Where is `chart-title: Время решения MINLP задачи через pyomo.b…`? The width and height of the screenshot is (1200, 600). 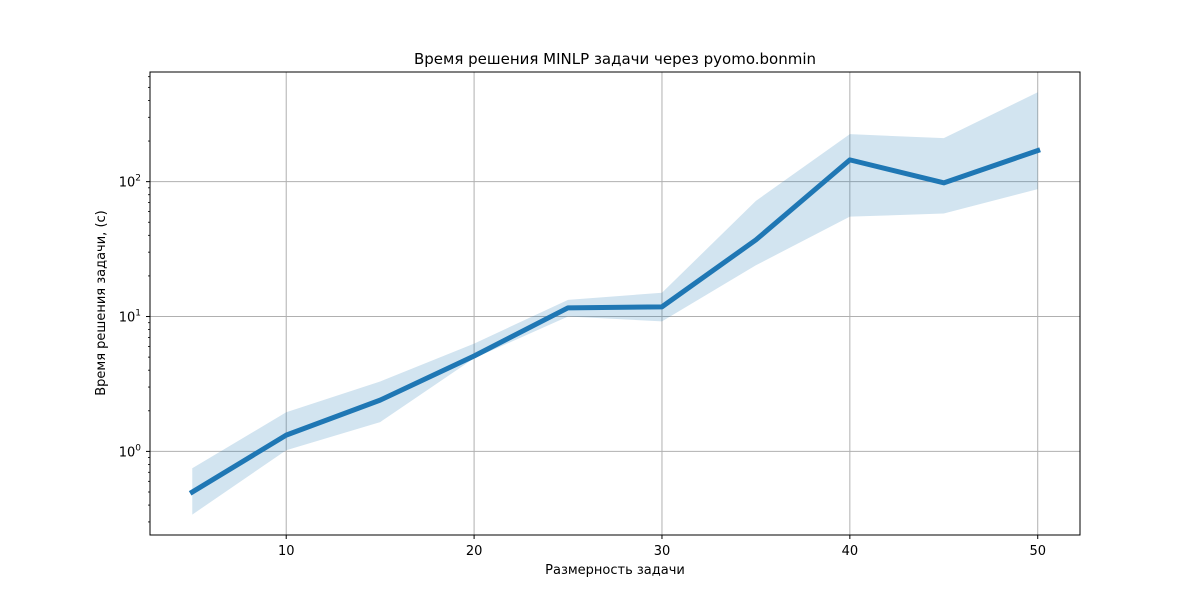 chart-title: Время решения MINLP задачи через pyomo.b… is located at coordinates (615, 59).